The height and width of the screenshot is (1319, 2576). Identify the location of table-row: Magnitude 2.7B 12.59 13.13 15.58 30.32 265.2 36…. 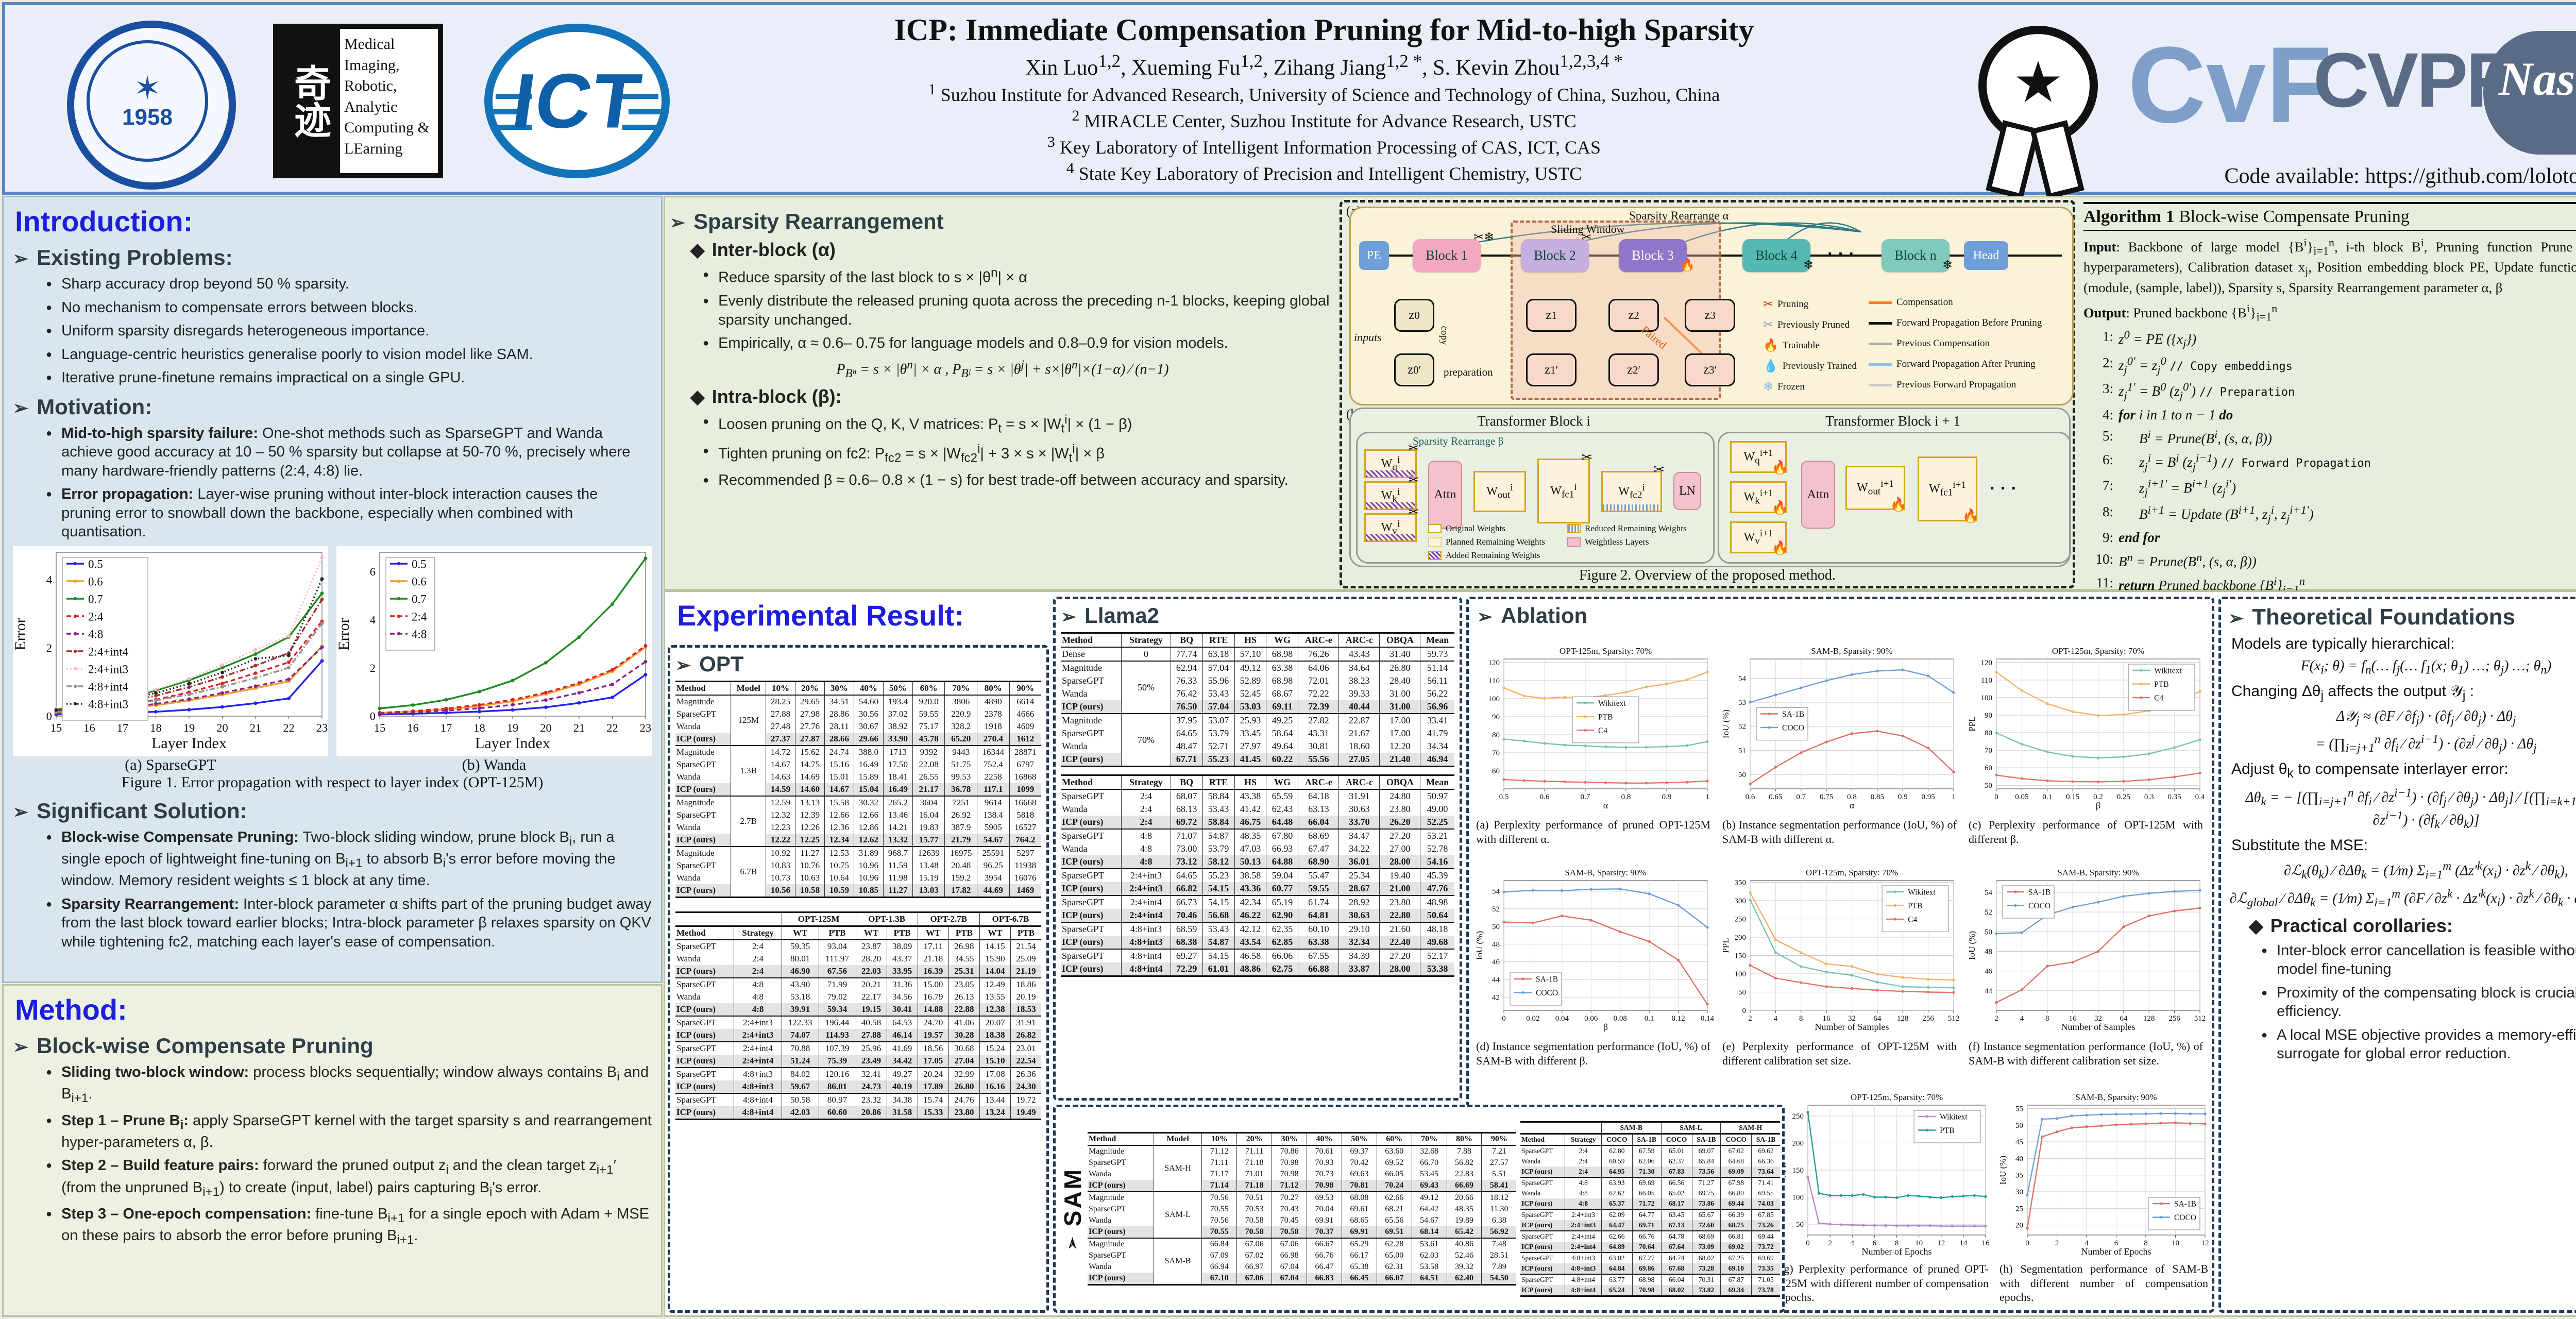
(858, 821).